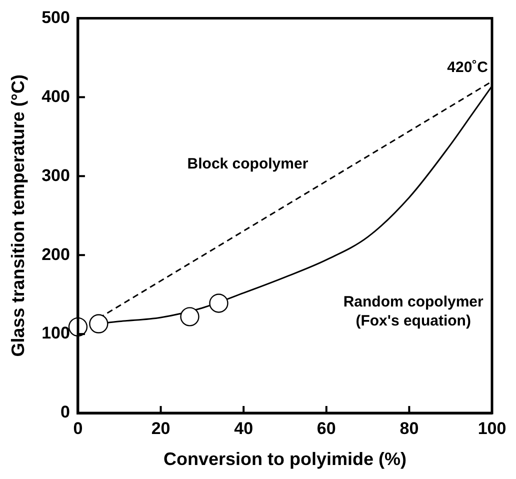  What do you see at coordinates (413, 312) in the screenshot?
I see `text: Random copolymer (Fox's equation)` at bounding box center [413, 312].